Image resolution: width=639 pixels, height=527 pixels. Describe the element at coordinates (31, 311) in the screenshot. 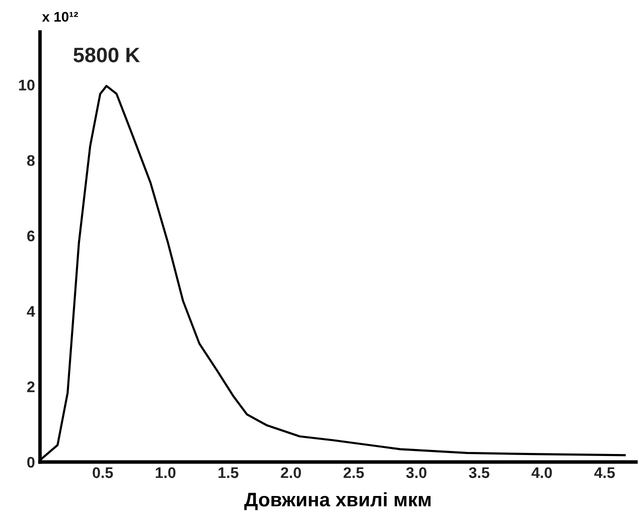

I see `y-tick-label: 4` at that location.